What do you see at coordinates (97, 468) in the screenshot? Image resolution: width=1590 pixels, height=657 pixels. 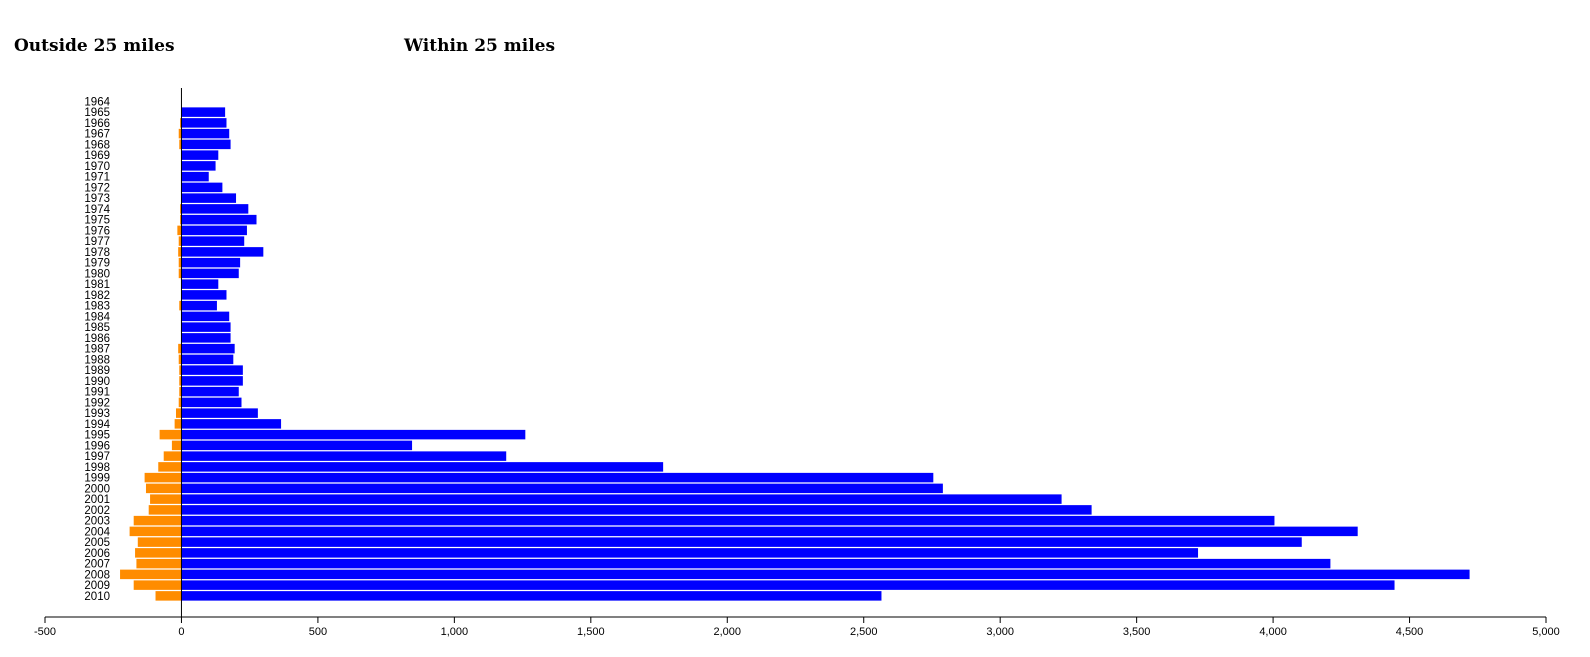 I see `year-label: 1998` at bounding box center [97, 468].